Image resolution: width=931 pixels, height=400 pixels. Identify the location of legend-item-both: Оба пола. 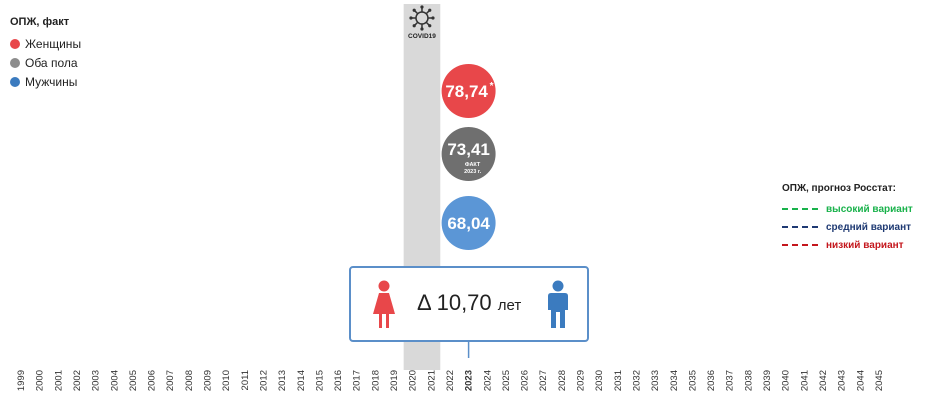
(45, 62).